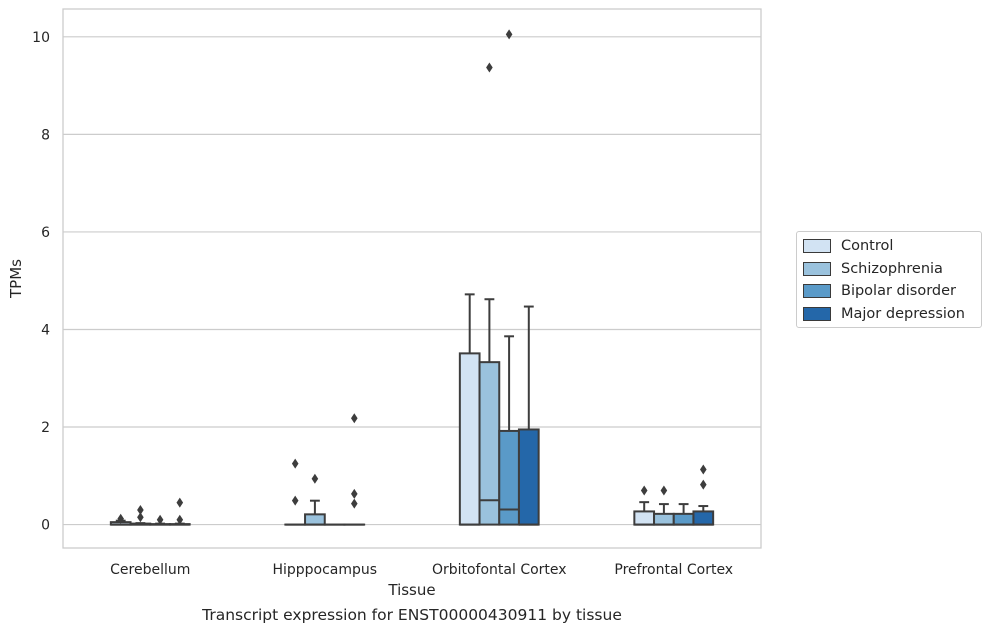  What do you see at coordinates (867, 246) in the screenshot?
I see `legend-label: Control` at bounding box center [867, 246].